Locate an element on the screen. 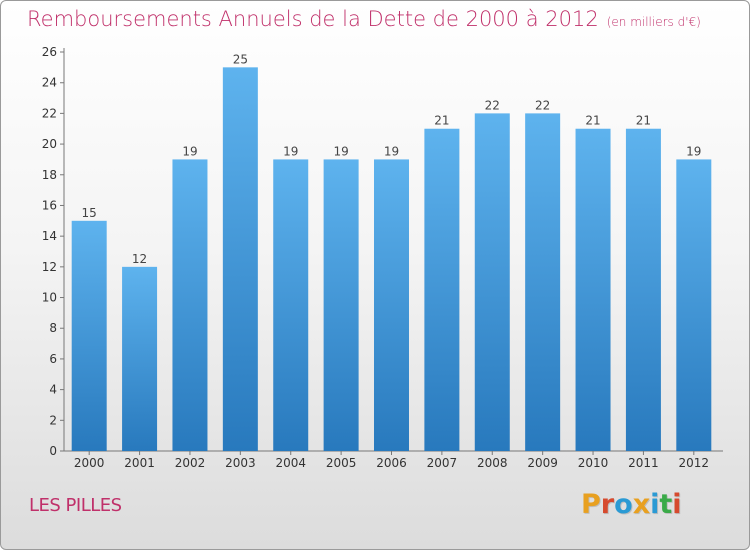  bar-2002 is located at coordinates (190, 305).